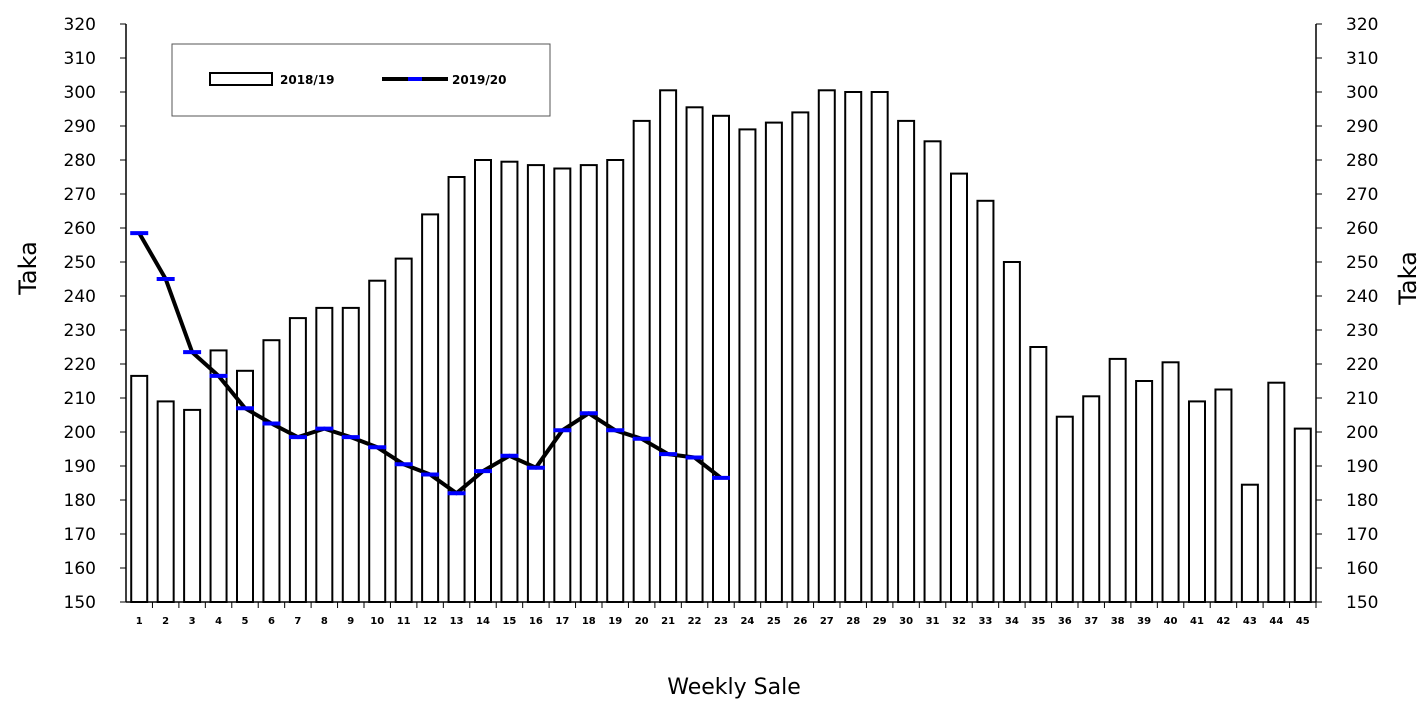 Image resolution: width=1426 pixels, height=704 pixels. Describe the element at coordinates (747, 621) in the screenshot. I see `x-tick-label-24: 24` at that location.